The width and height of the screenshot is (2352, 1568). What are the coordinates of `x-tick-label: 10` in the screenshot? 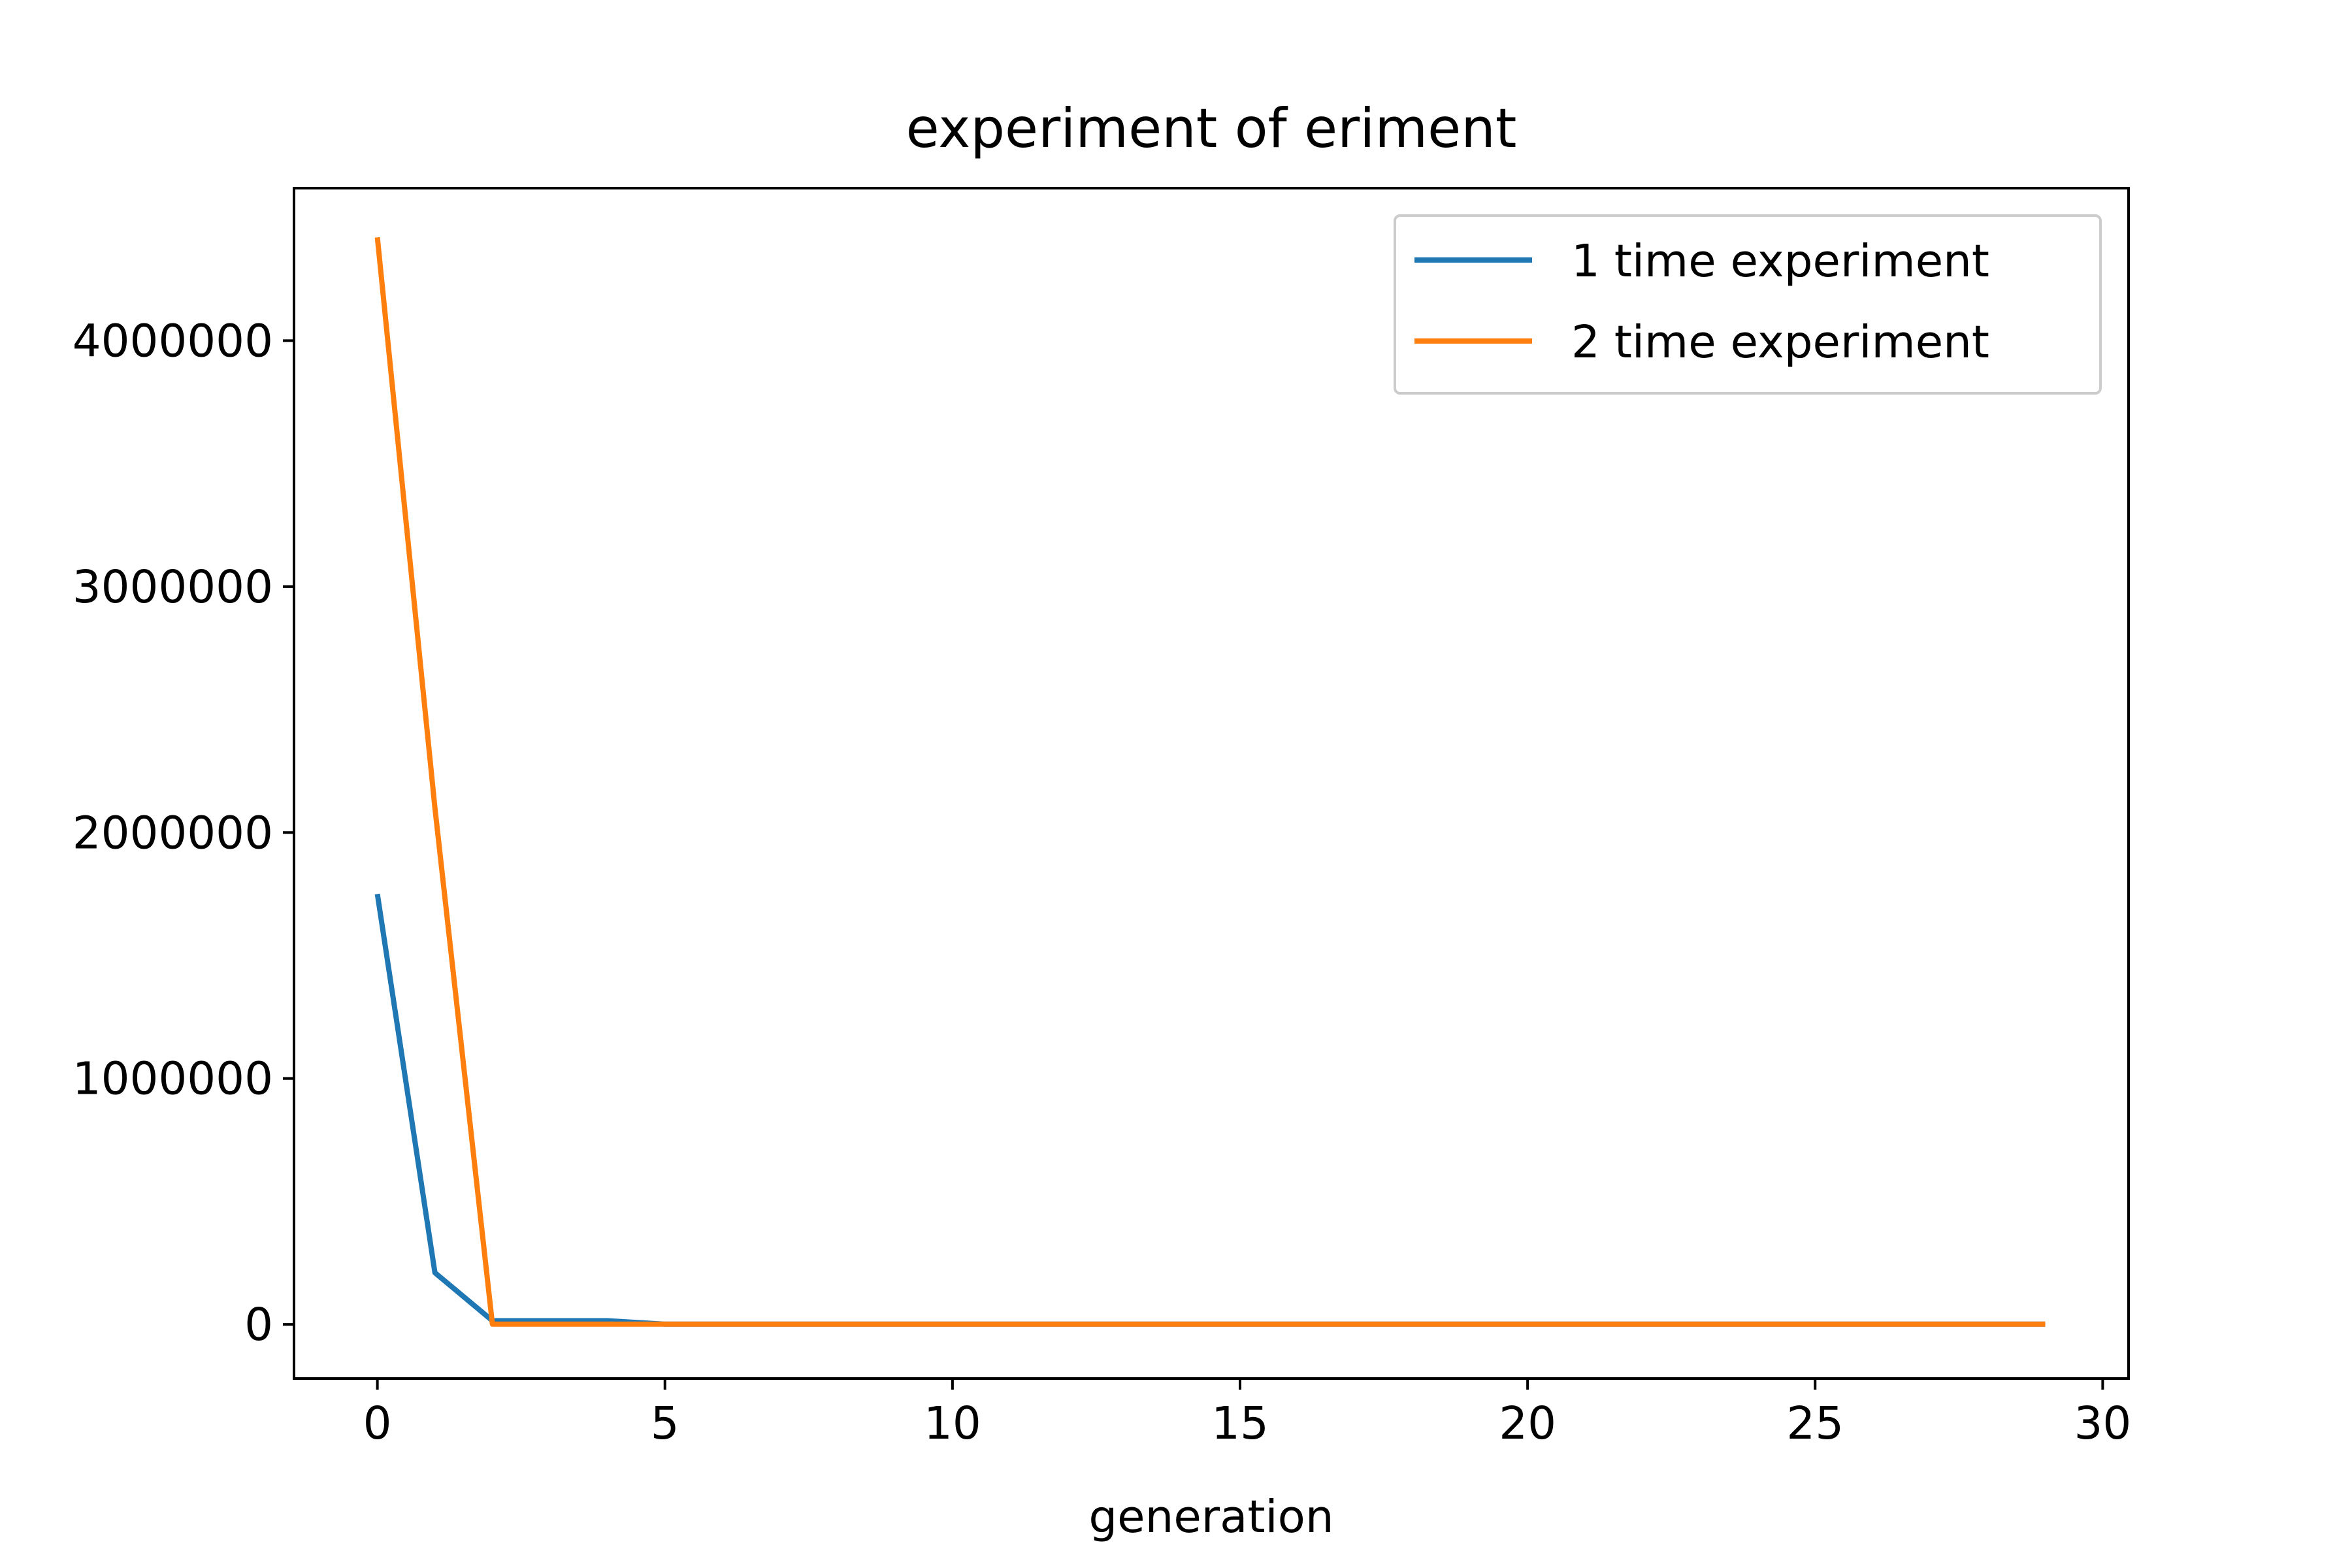 It's located at (952, 1423).